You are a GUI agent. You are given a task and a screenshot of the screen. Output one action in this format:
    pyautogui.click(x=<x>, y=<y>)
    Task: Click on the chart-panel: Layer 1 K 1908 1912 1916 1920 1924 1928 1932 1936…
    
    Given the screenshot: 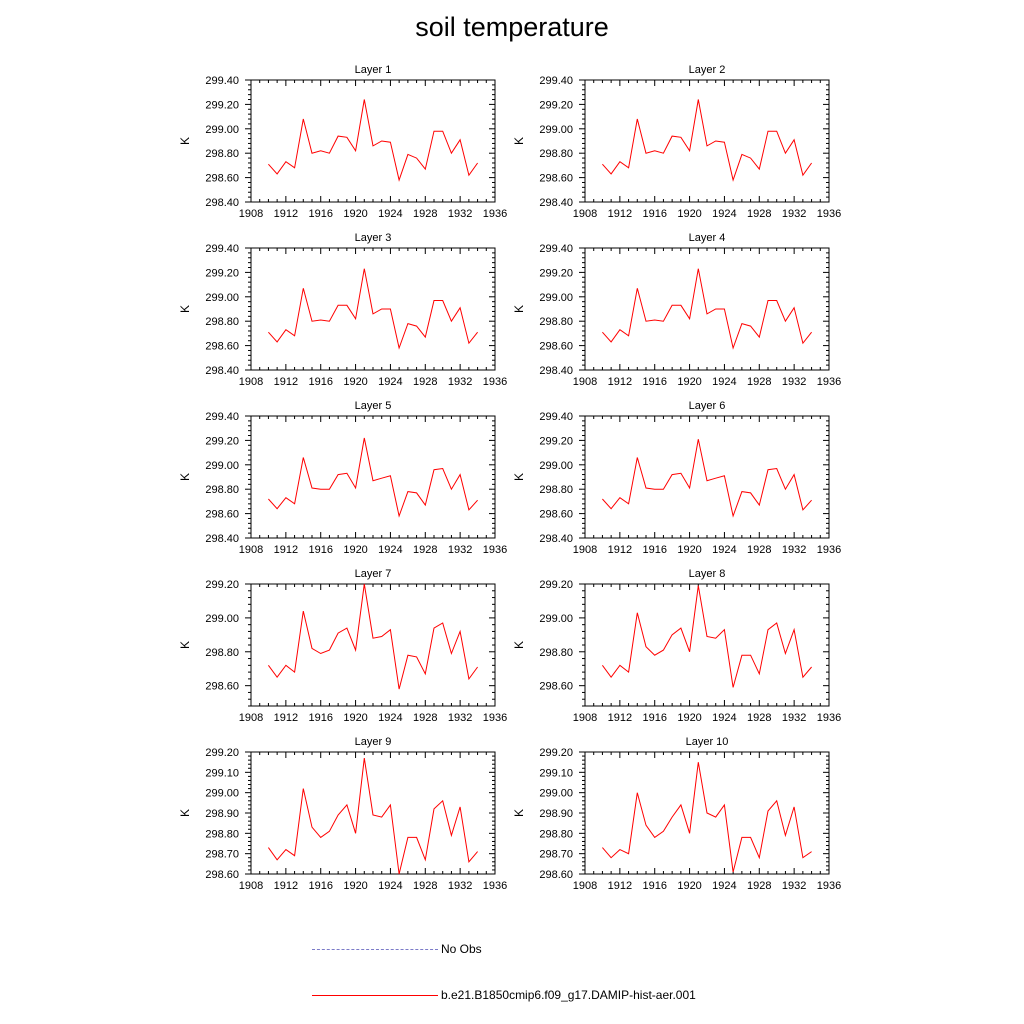 What is the action you would take?
    pyautogui.click(x=342, y=142)
    